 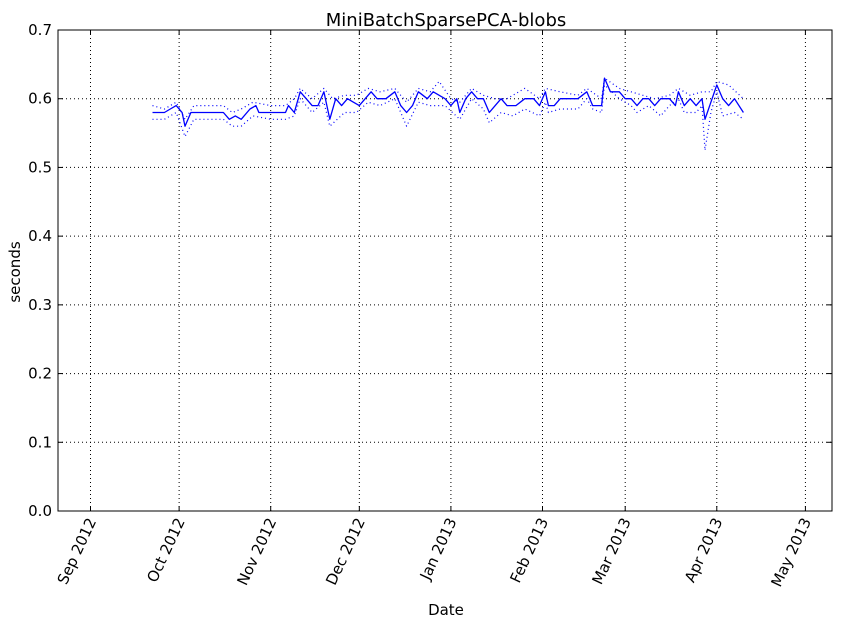 What do you see at coordinates (165, 550) in the screenshot?
I see `x-tick-label: Oct 2012` at bounding box center [165, 550].